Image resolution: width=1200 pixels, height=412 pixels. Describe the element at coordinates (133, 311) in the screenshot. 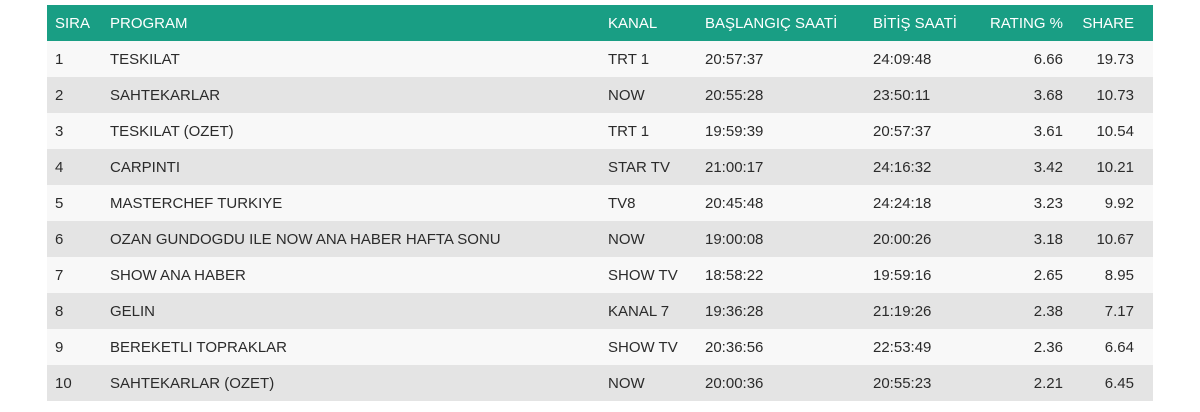

I see `table-cell: GELIN` at that location.